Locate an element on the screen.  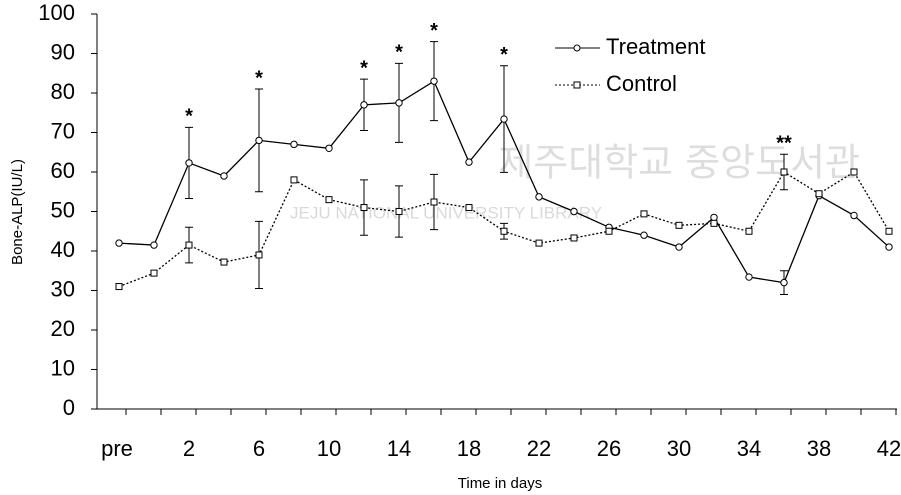
x-tick-label: 10 is located at coordinates (329, 448).